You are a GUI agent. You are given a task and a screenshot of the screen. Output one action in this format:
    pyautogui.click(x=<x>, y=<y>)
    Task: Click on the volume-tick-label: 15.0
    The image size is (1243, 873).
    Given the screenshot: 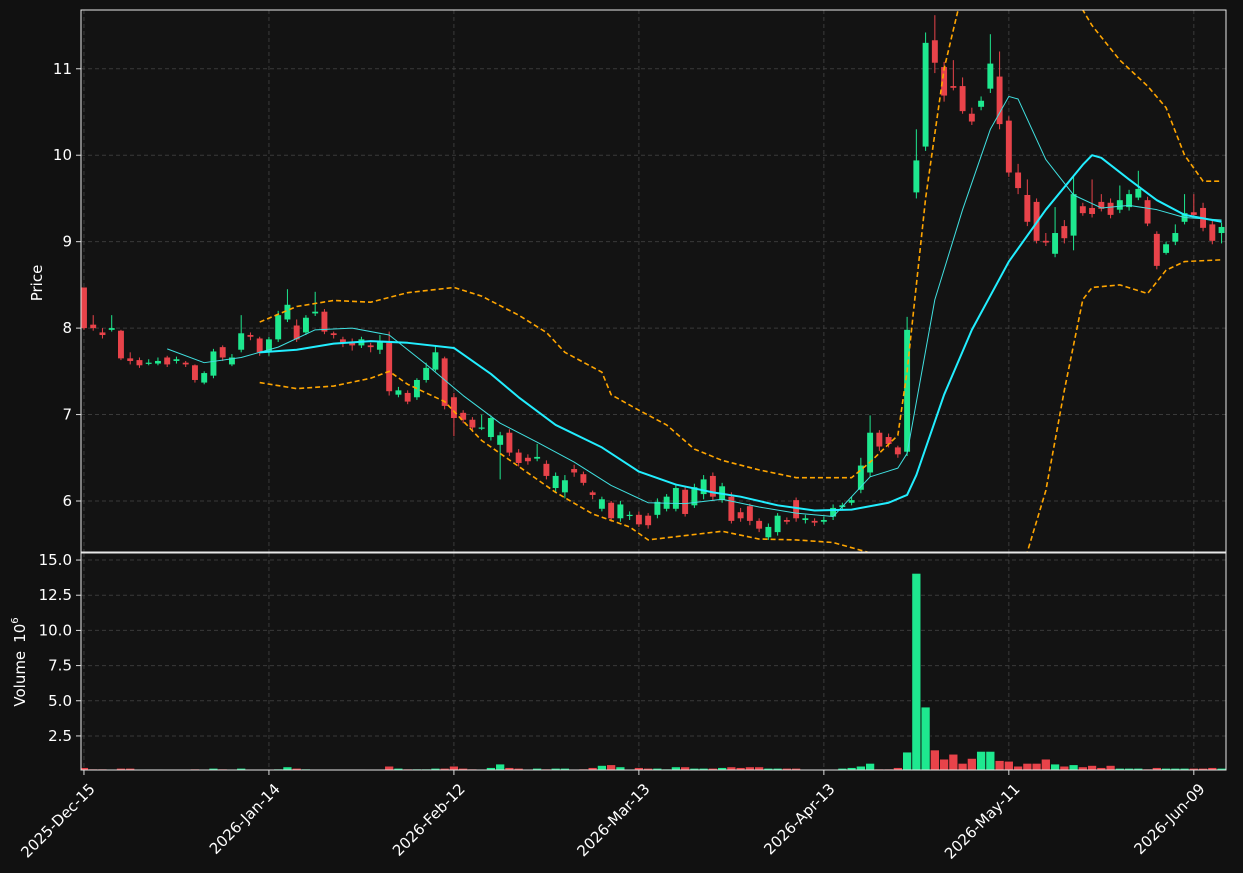 What is the action you would take?
    pyautogui.click(x=55, y=560)
    